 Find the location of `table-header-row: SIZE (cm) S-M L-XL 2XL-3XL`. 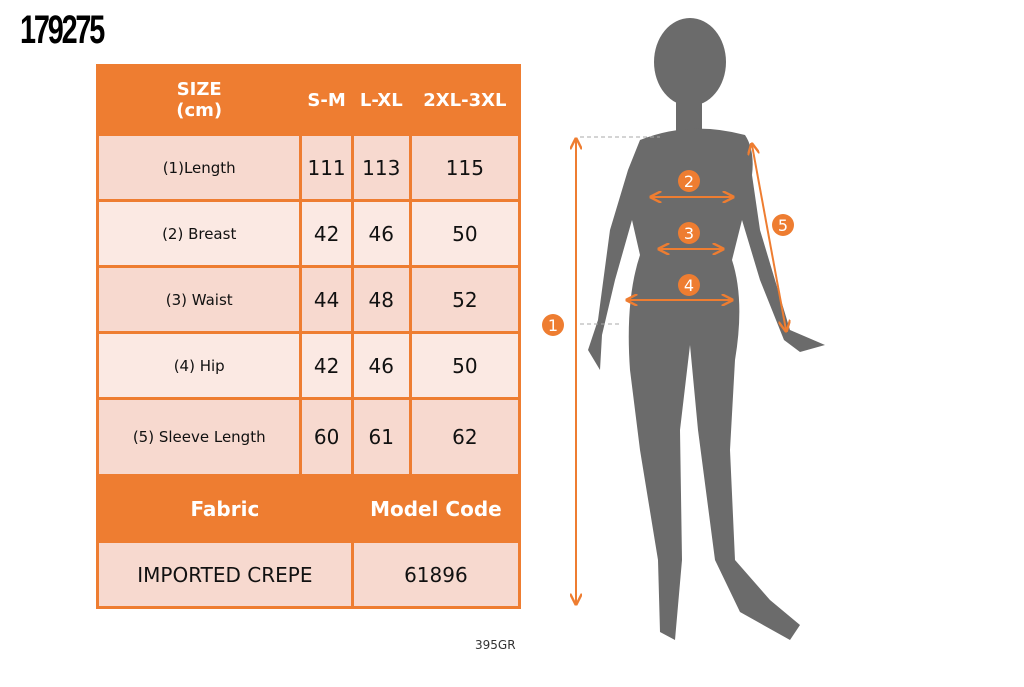

table-header-row: SIZE (cm) S-M L-XL 2XL-3XL is located at coordinates (308, 100).